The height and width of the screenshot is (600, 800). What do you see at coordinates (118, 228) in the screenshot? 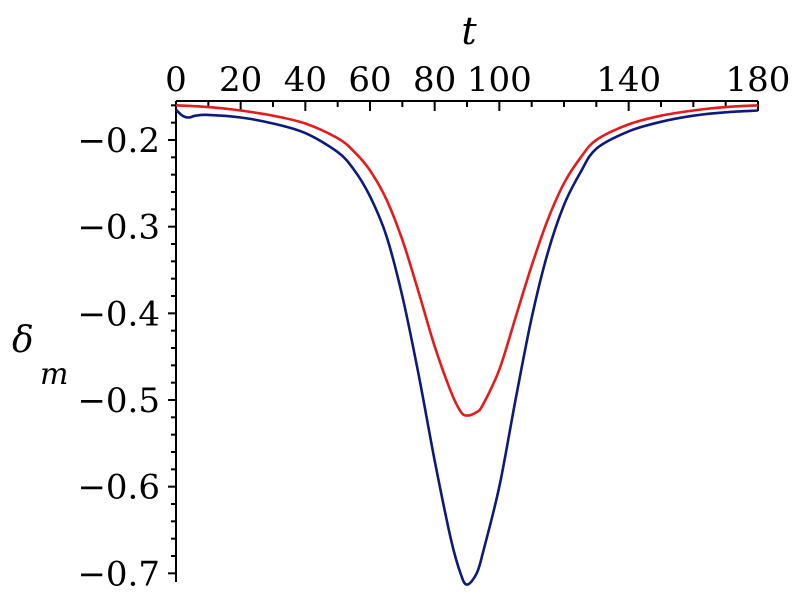
I see `y-tick-label: −0.3` at bounding box center [118, 228].